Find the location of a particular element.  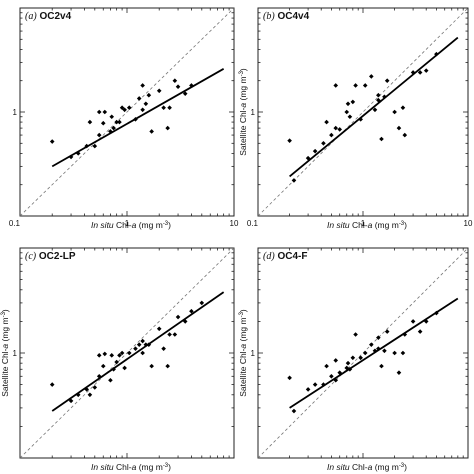

panel-label: (d) OC4-F is located at coordinates (285, 256).